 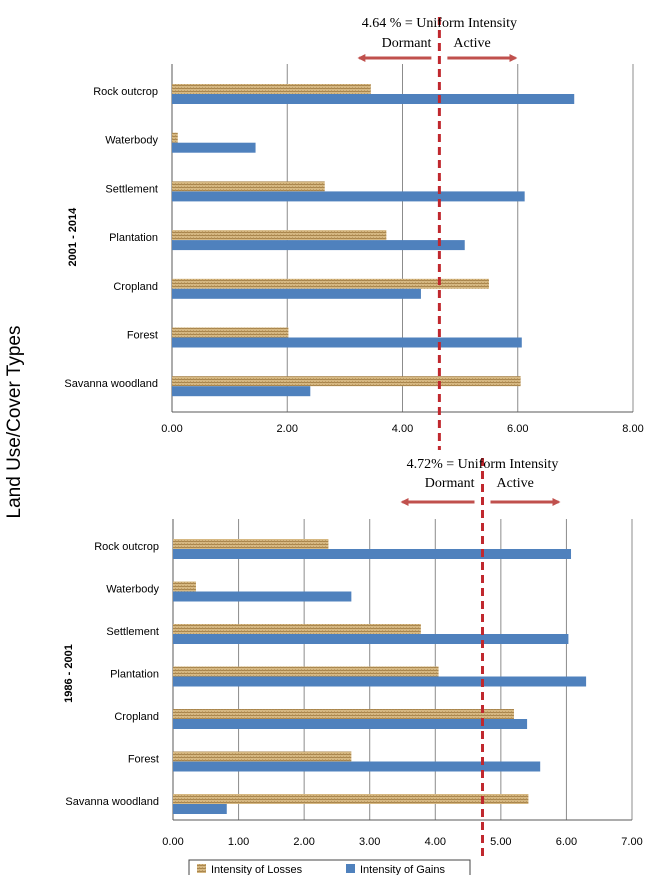 What do you see at coordinates (369, 842) in the screenshot?
I see `x-tick-label: 3.00` at bounding box center [369, 842].